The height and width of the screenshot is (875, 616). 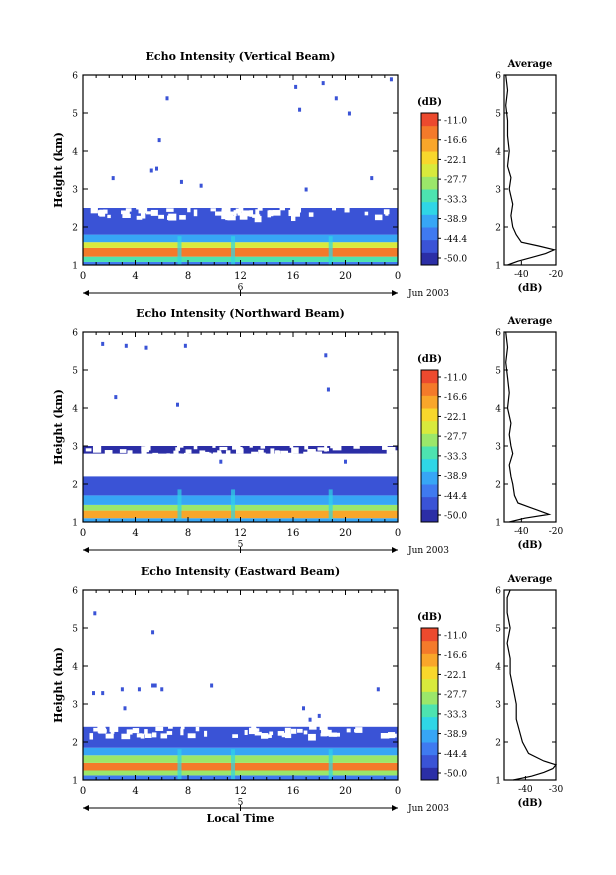 I want to click on x-tick-label: 20, so click(x=345, y=276).